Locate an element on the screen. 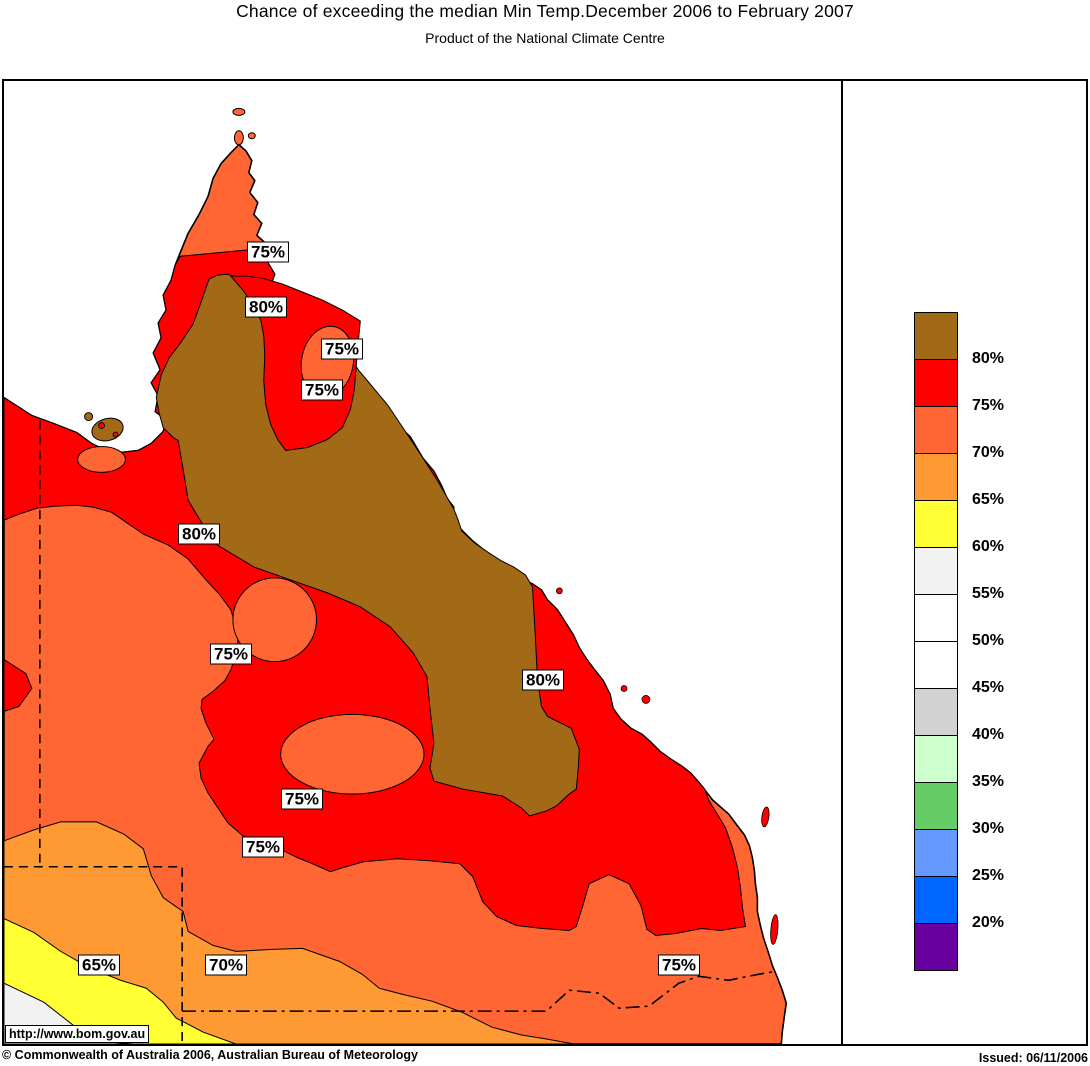 This screenshot has height=1066, width=1090. pocket-70-75-b is located at coordinates (352, 754).